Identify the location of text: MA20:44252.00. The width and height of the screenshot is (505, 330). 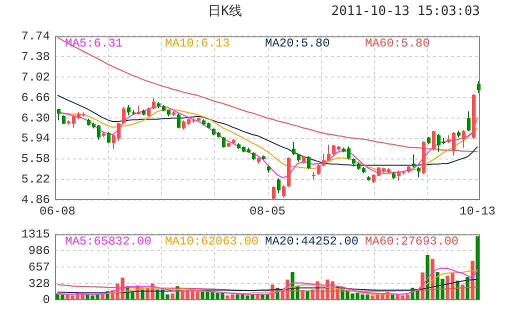
(312, 241).